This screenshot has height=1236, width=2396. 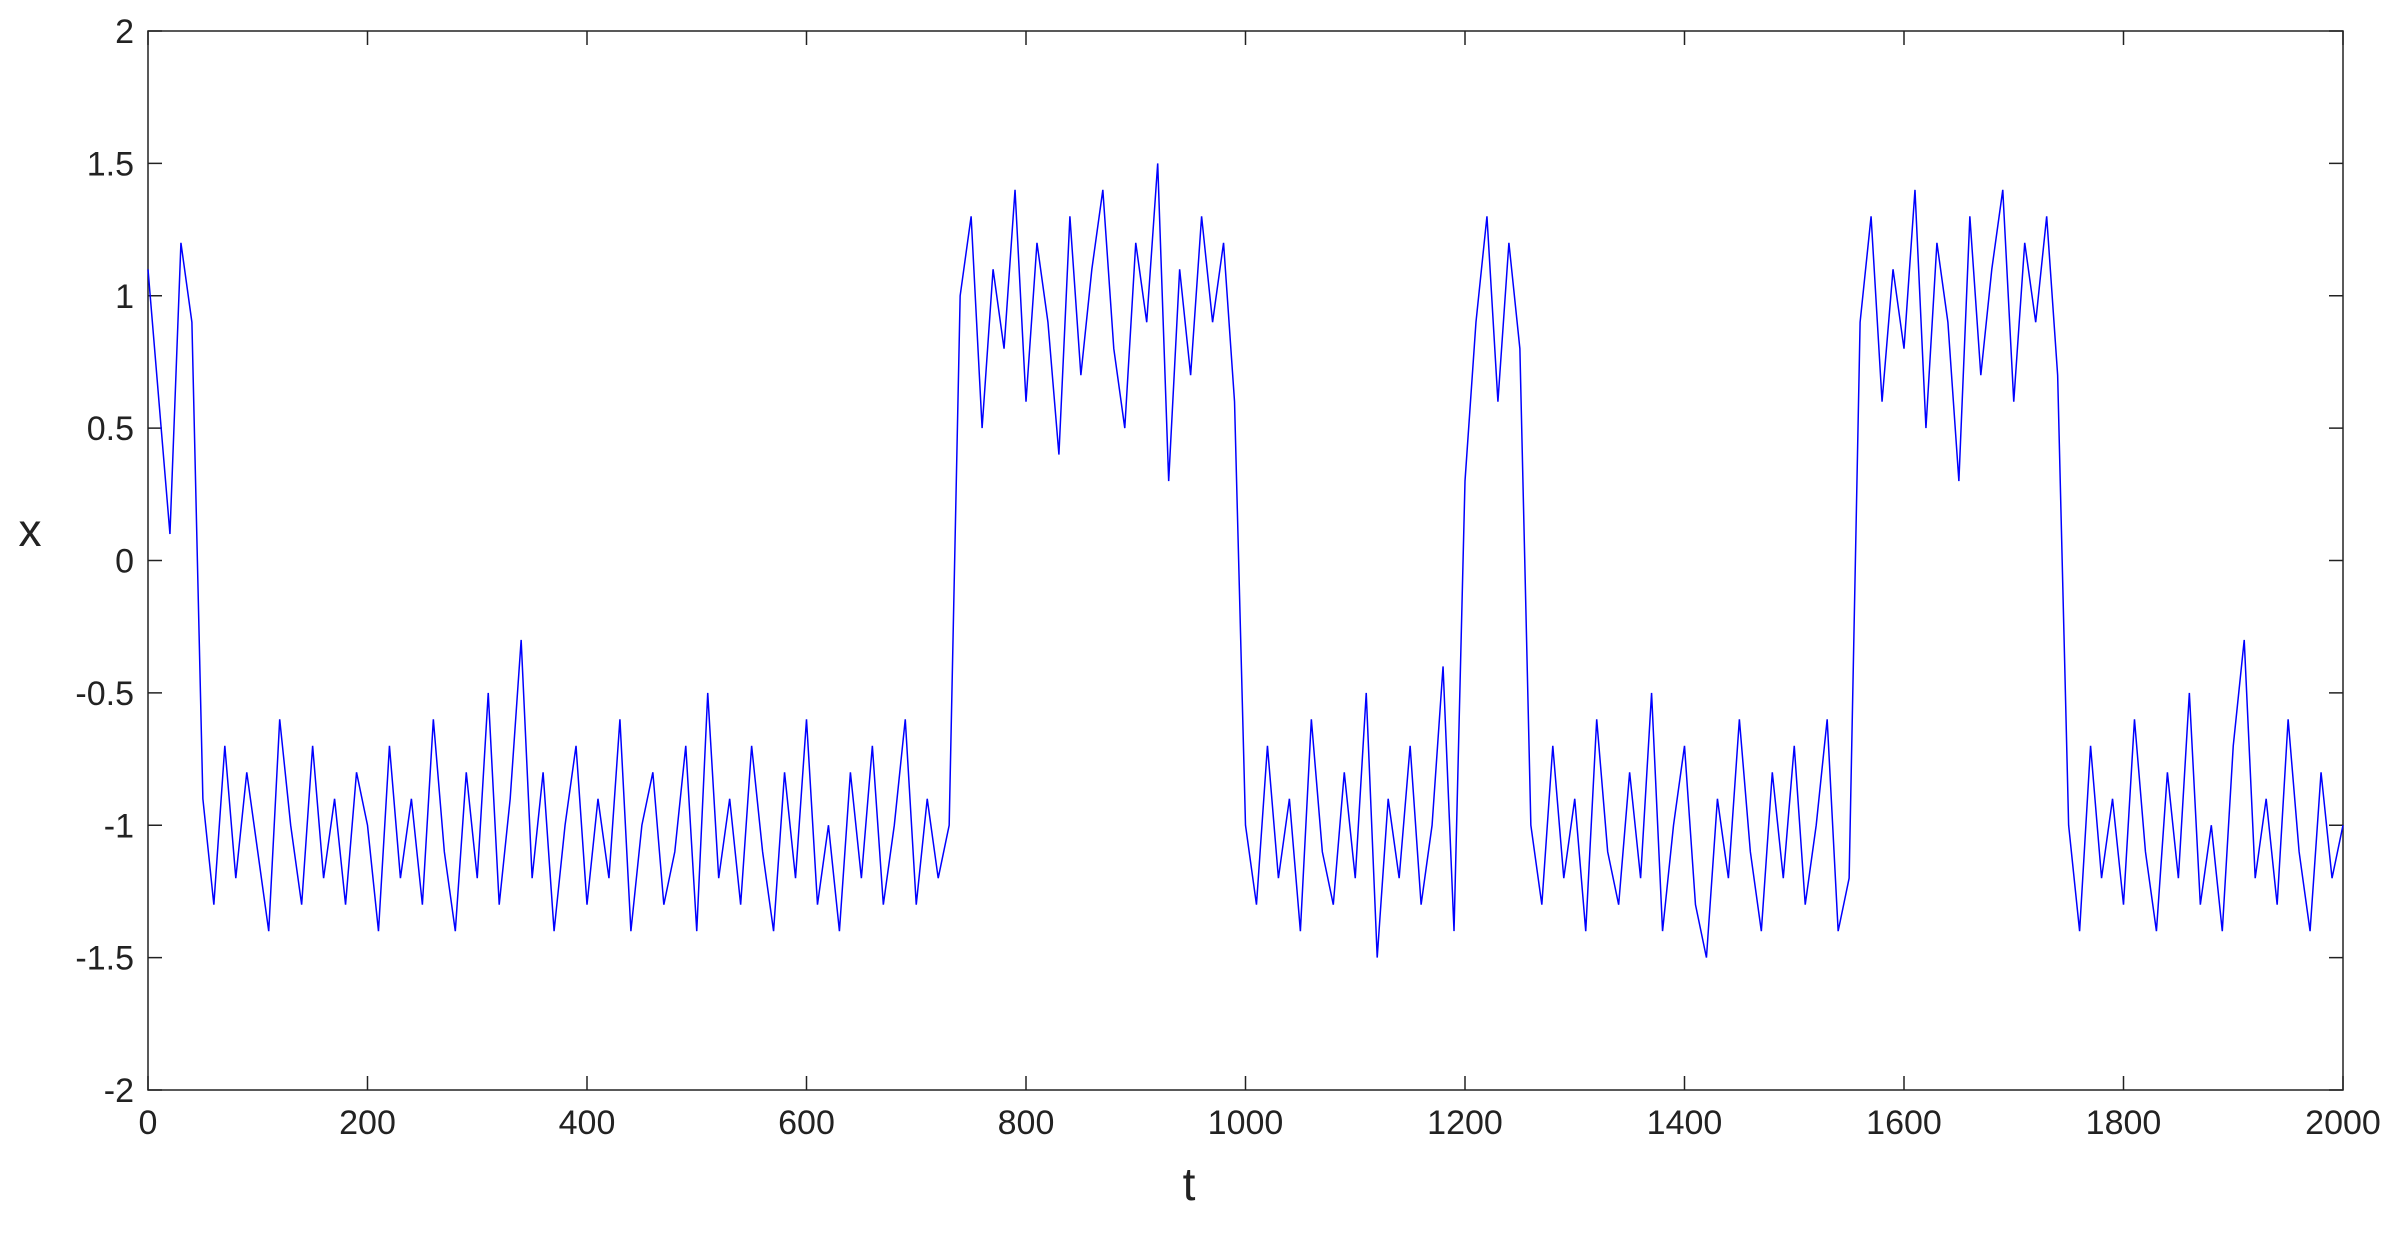 What do you see at coordinates (104, 694) in the screenshot?
I see `y-tick-label: -0.5` at bounding box center [104, 694].